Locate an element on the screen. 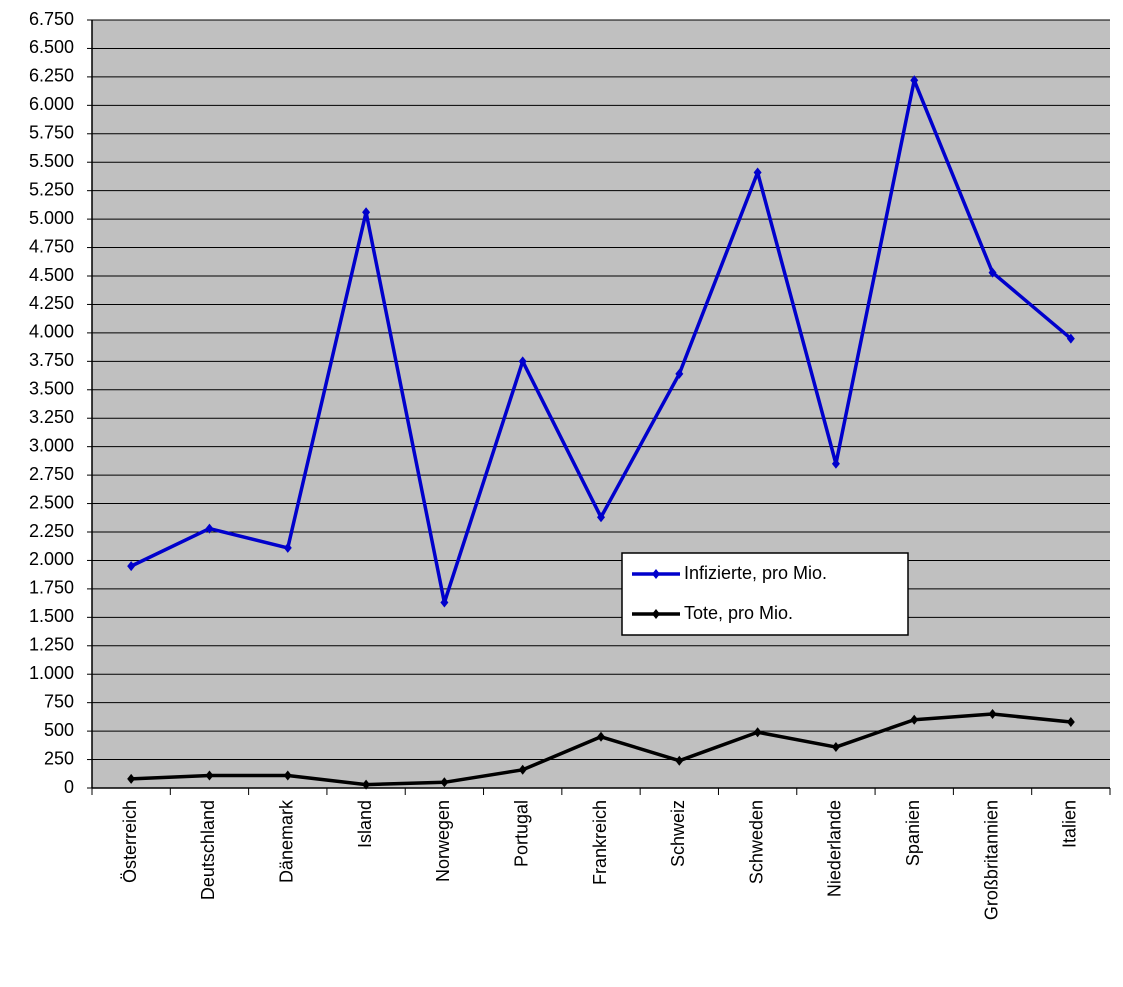 The width and height of the screenshot is (1123, 987). y-tick-label: 3.750 is located at coordinates (51, 360).